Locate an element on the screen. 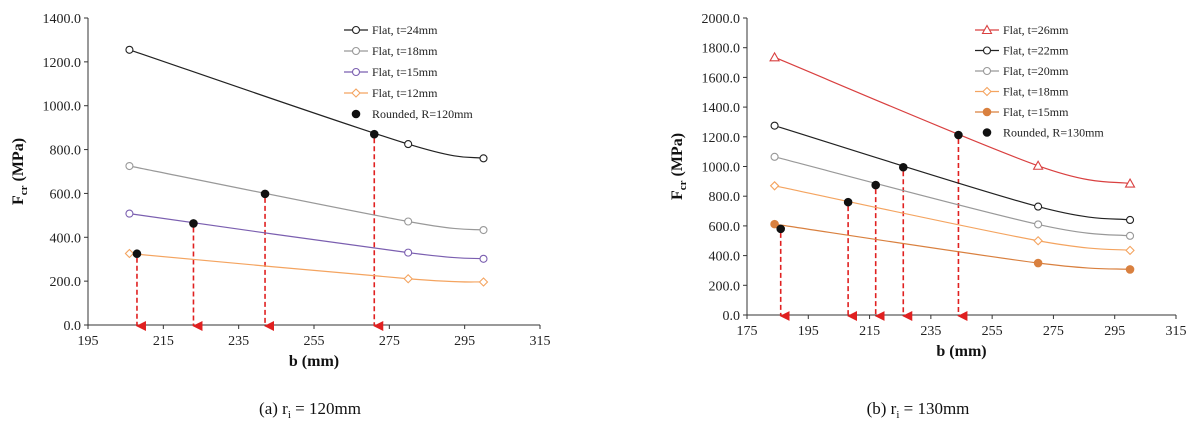 The image size is (1204, 434). legend-entry: Flat, t=20mm is located at coordinates (1036, 71).